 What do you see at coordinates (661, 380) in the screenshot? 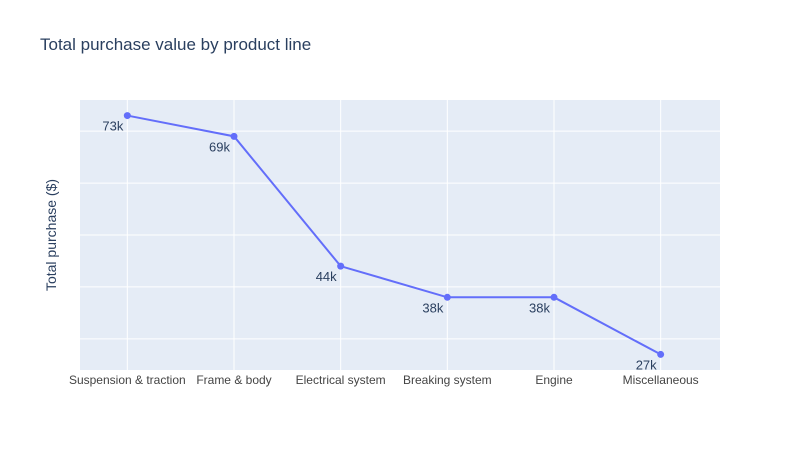
I see `x-tick-label: Miscellaneous` at bounding box center [661, 380].